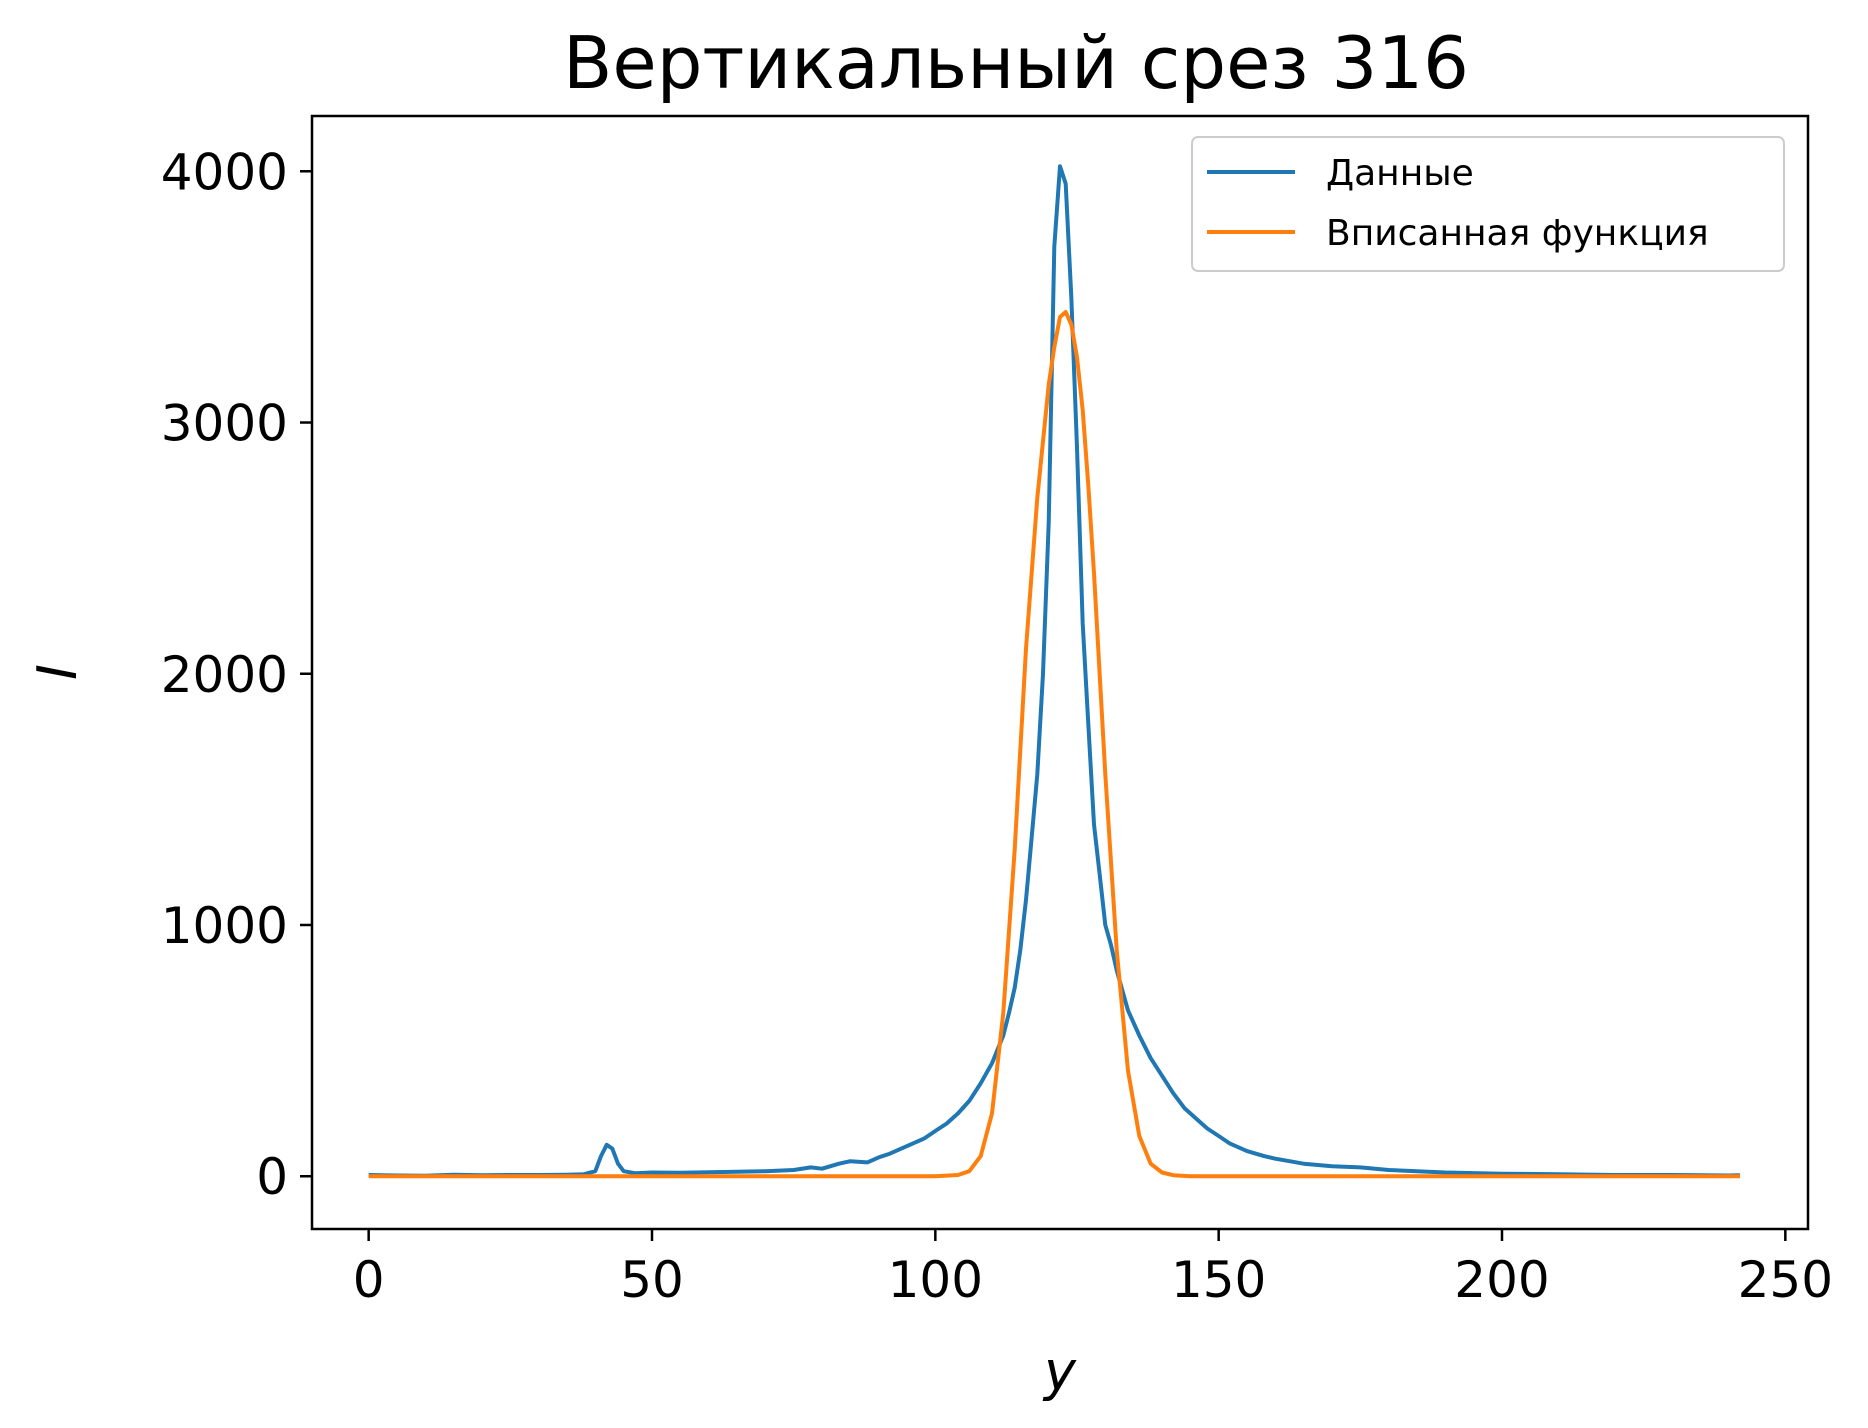 This screenshot has height=1428, width=1868. Describe the element at coordinates (57, 672) in the screenshot. I see `y-axis-label: I` at that location.